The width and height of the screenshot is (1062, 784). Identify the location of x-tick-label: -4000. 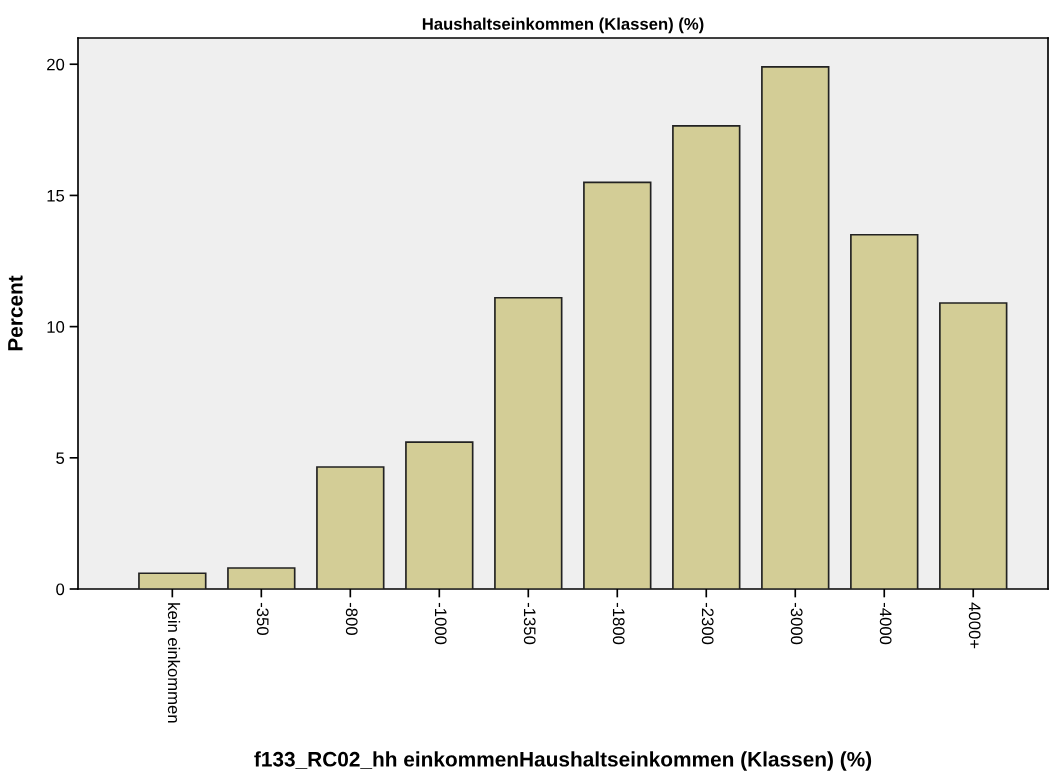
(885, 623).